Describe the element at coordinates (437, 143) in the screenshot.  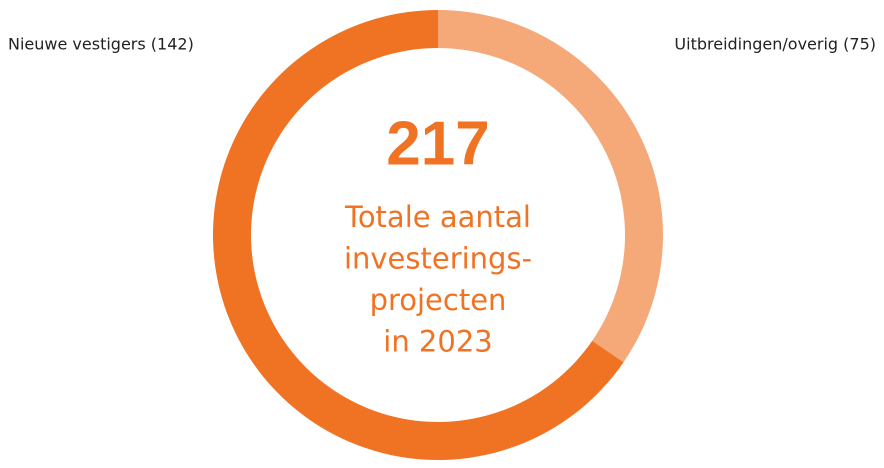
I see `center-value: 217` at that location.